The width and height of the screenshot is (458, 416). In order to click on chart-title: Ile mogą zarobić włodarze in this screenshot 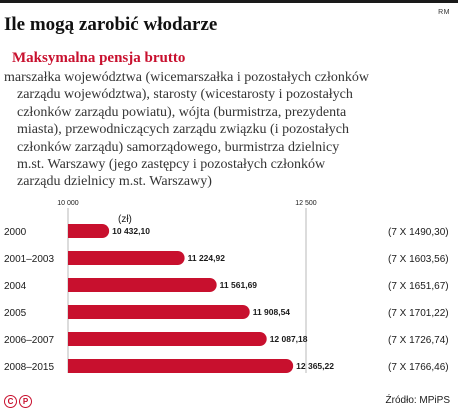, I will do `click(111, 24)`.